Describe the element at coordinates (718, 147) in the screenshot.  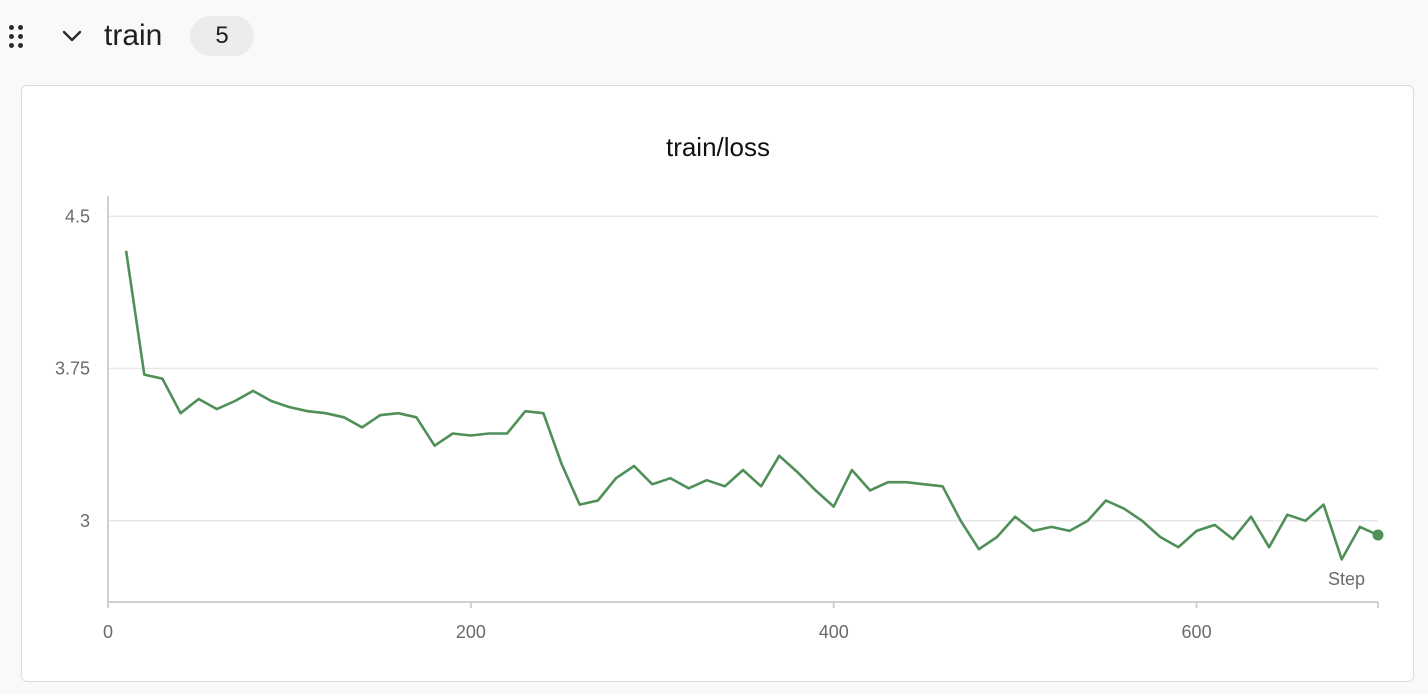
I see `chart-title: train/loss` at that location.